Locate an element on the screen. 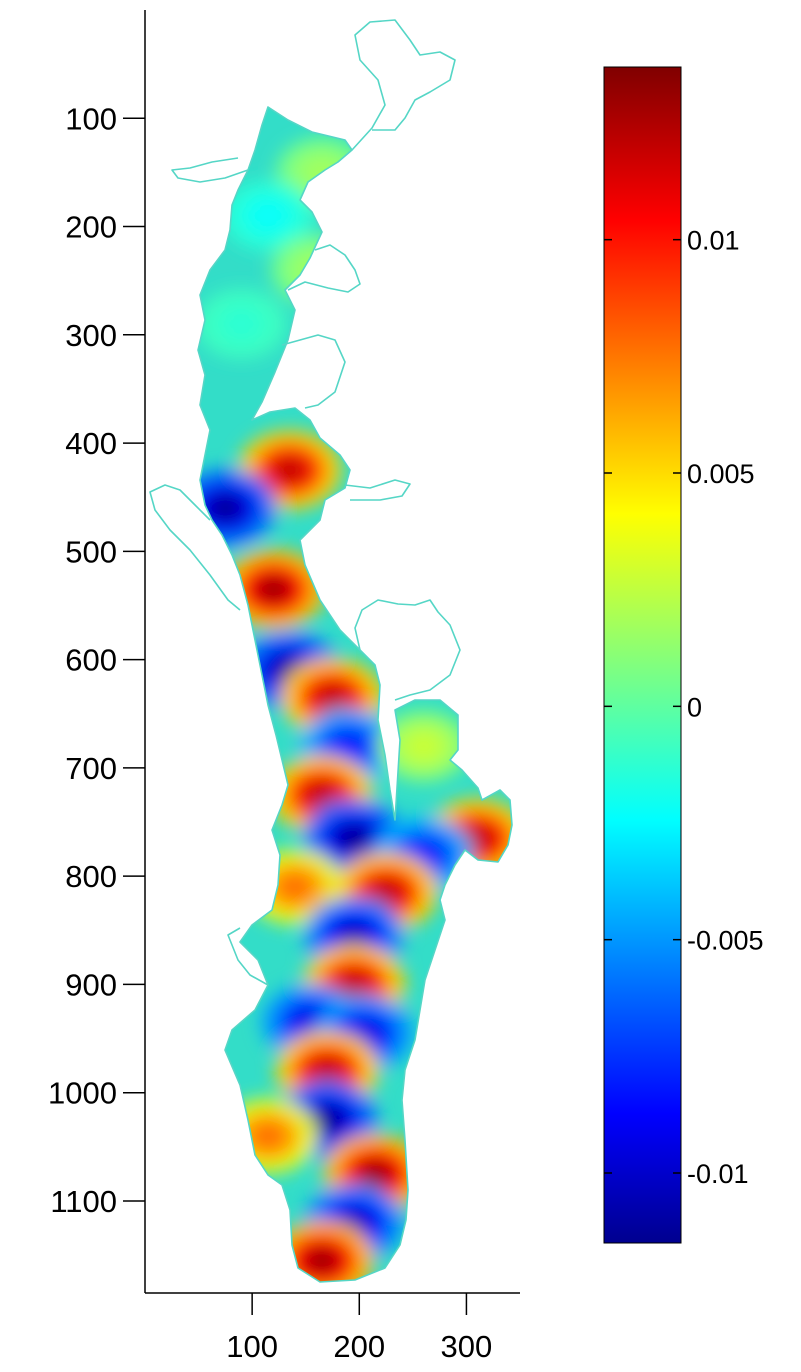  y-tick-label: 600 is located at coordinates (91, 660).